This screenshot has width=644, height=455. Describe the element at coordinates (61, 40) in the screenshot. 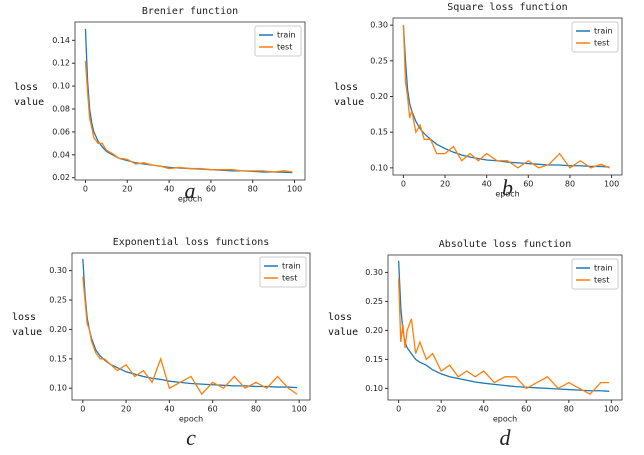

I see `y-tick-label: 0.14` at that location.